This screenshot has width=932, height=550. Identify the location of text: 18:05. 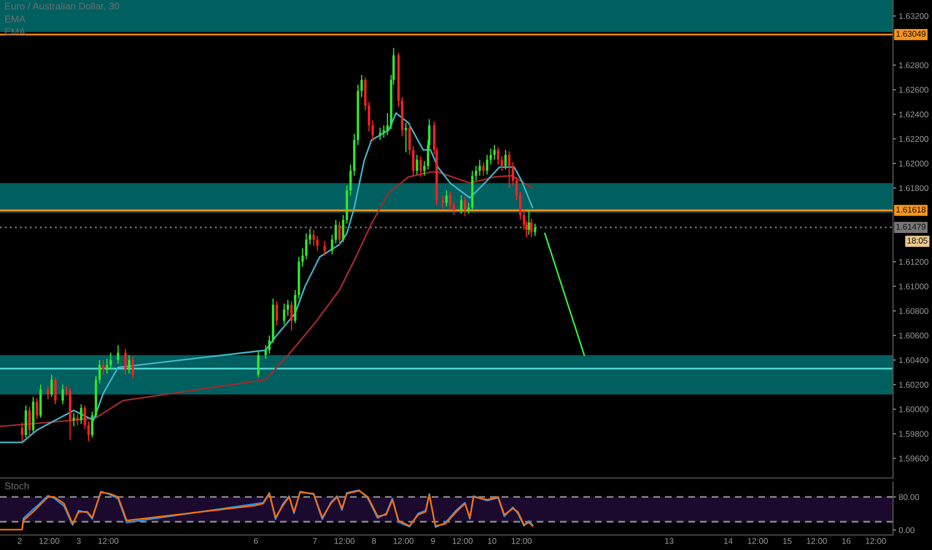
(918, 241).